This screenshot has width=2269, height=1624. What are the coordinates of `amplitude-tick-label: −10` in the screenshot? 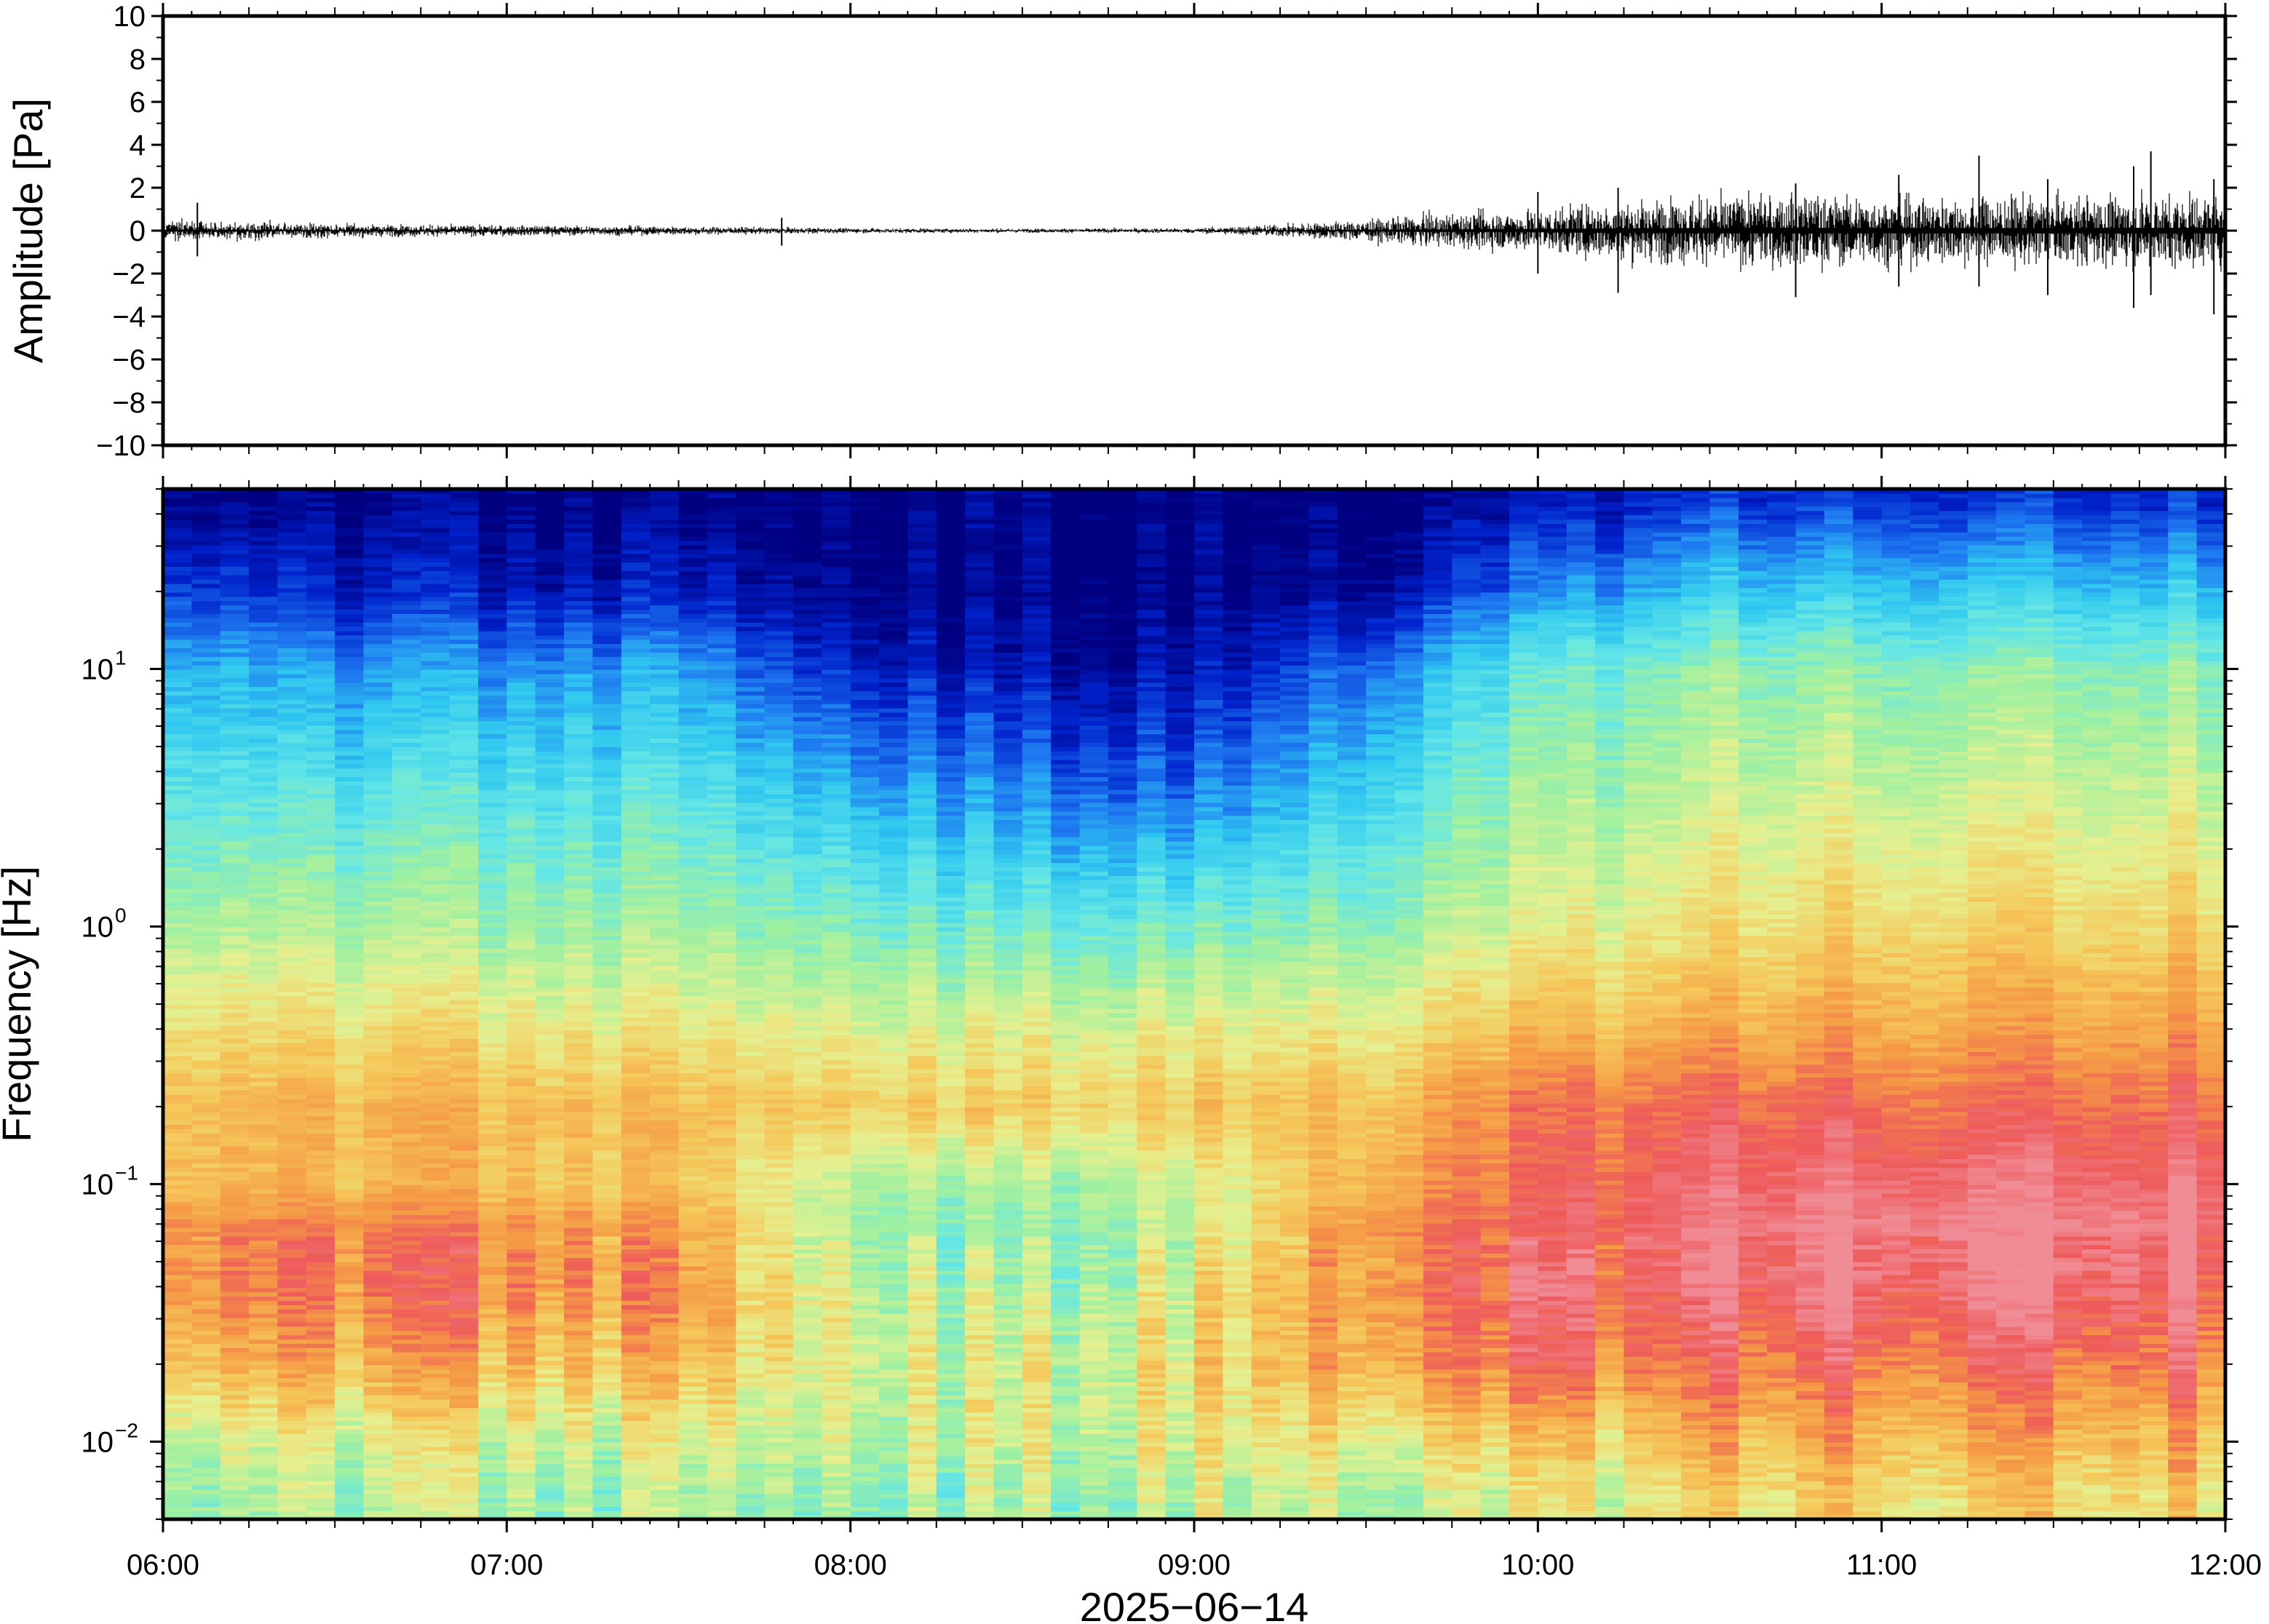 It's located at (121, 446).